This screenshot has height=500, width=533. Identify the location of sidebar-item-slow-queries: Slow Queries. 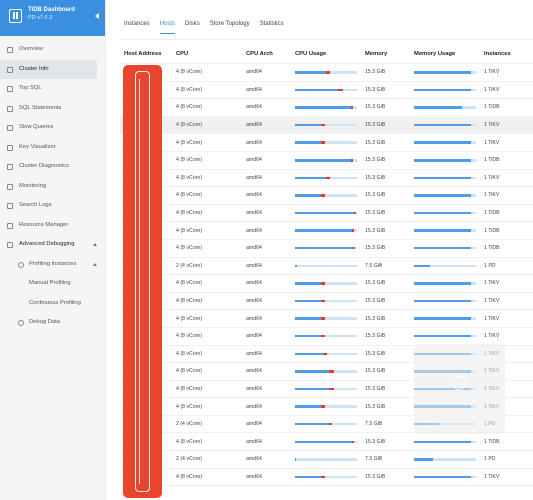
(52, 128).